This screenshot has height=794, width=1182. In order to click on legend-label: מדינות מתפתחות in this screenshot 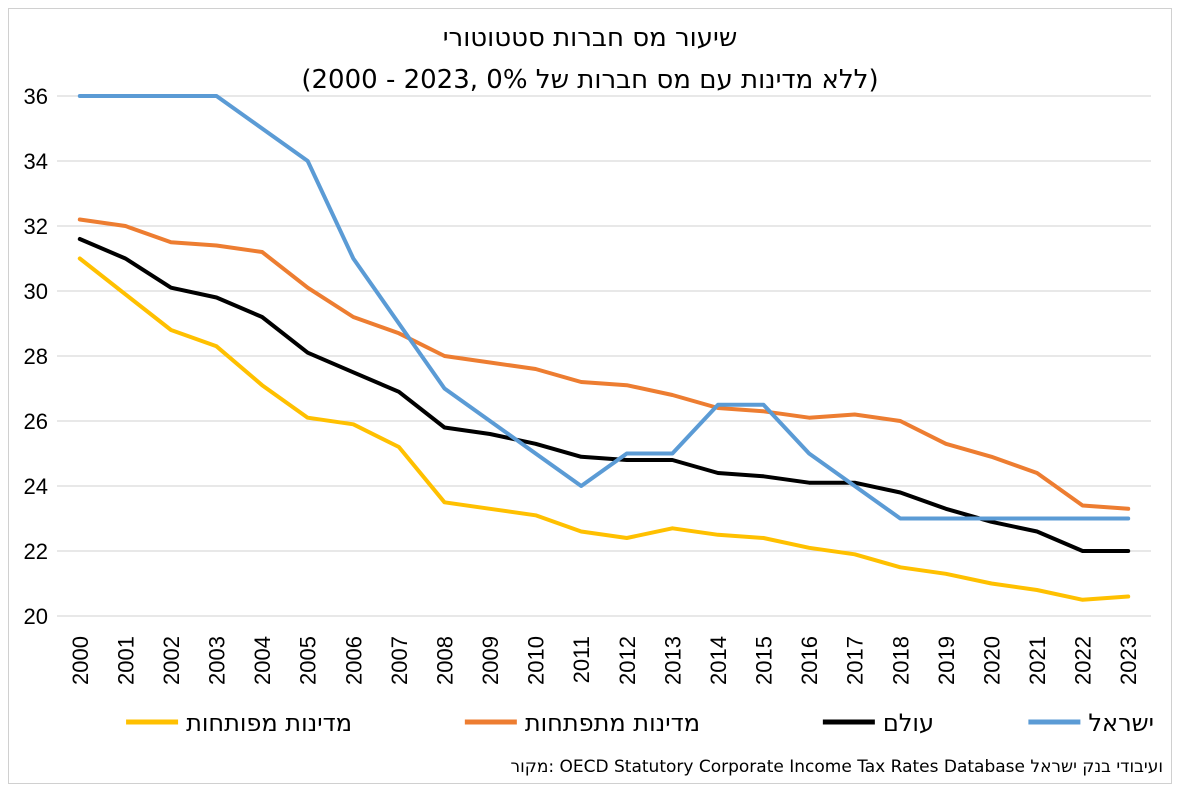, I will do `click(612, 723)`.